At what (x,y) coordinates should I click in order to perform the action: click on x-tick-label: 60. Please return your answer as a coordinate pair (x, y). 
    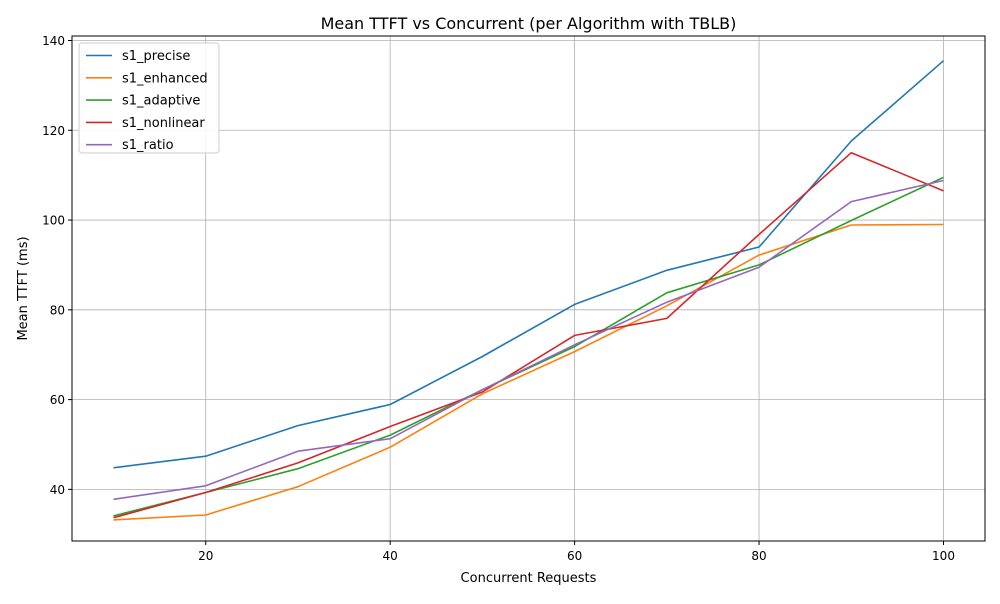
    Looking at the image, I should click on (574, 556).